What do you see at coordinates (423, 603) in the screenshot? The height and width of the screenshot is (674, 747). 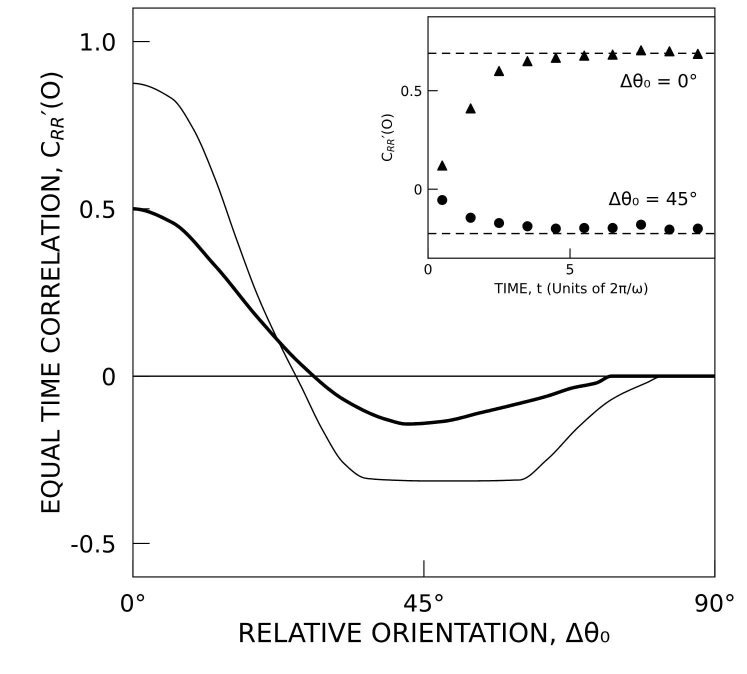 I see `x-tick-label: 45°` at bounding box center [423, 603].